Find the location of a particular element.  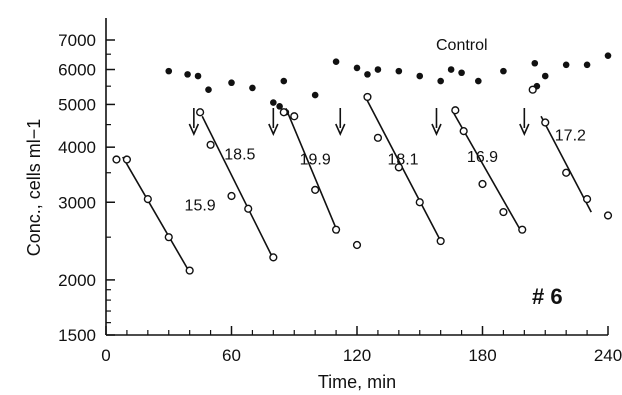

rate-label: 15.9 is located at coordinates (200, 205).